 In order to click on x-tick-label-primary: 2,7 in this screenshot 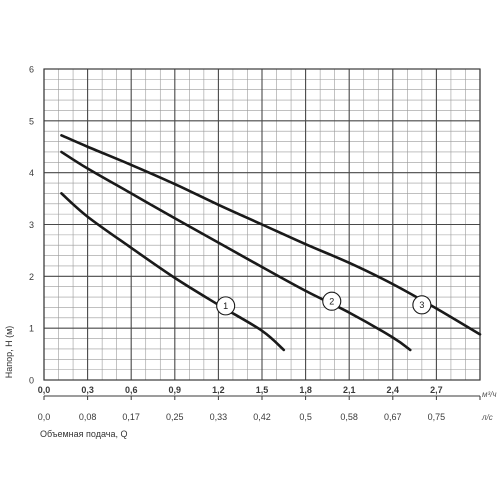, I will do `click(436, 390)`.